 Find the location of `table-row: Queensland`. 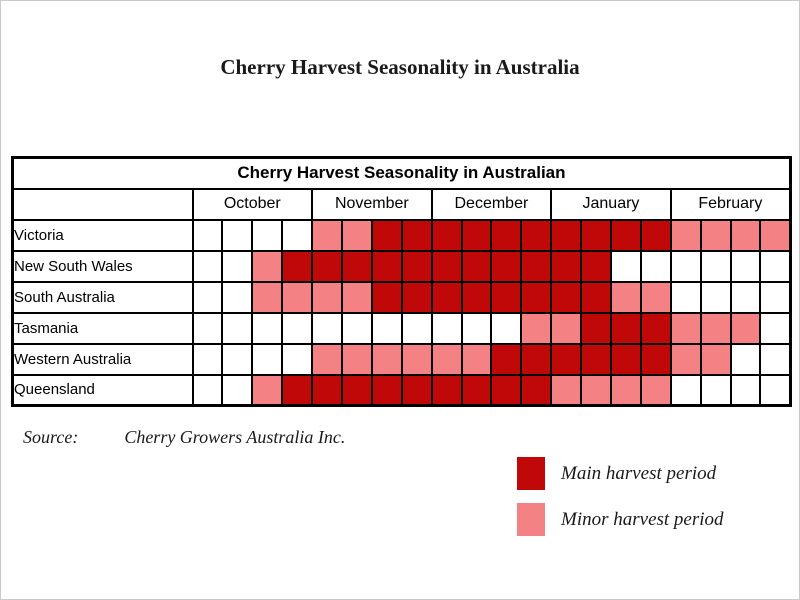

table-row: Queensland is located at coordinates (401, 390).